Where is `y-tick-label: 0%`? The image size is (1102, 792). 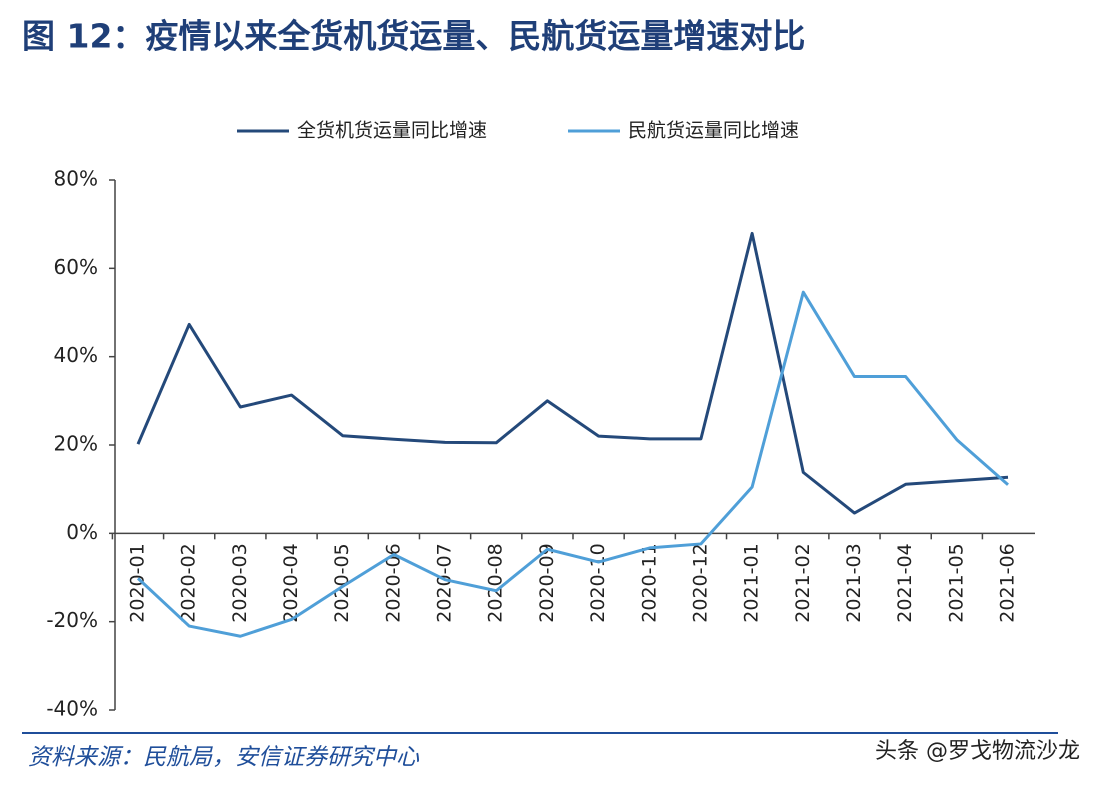 y-tick-label: 0% is located at coordinates (82, 532).